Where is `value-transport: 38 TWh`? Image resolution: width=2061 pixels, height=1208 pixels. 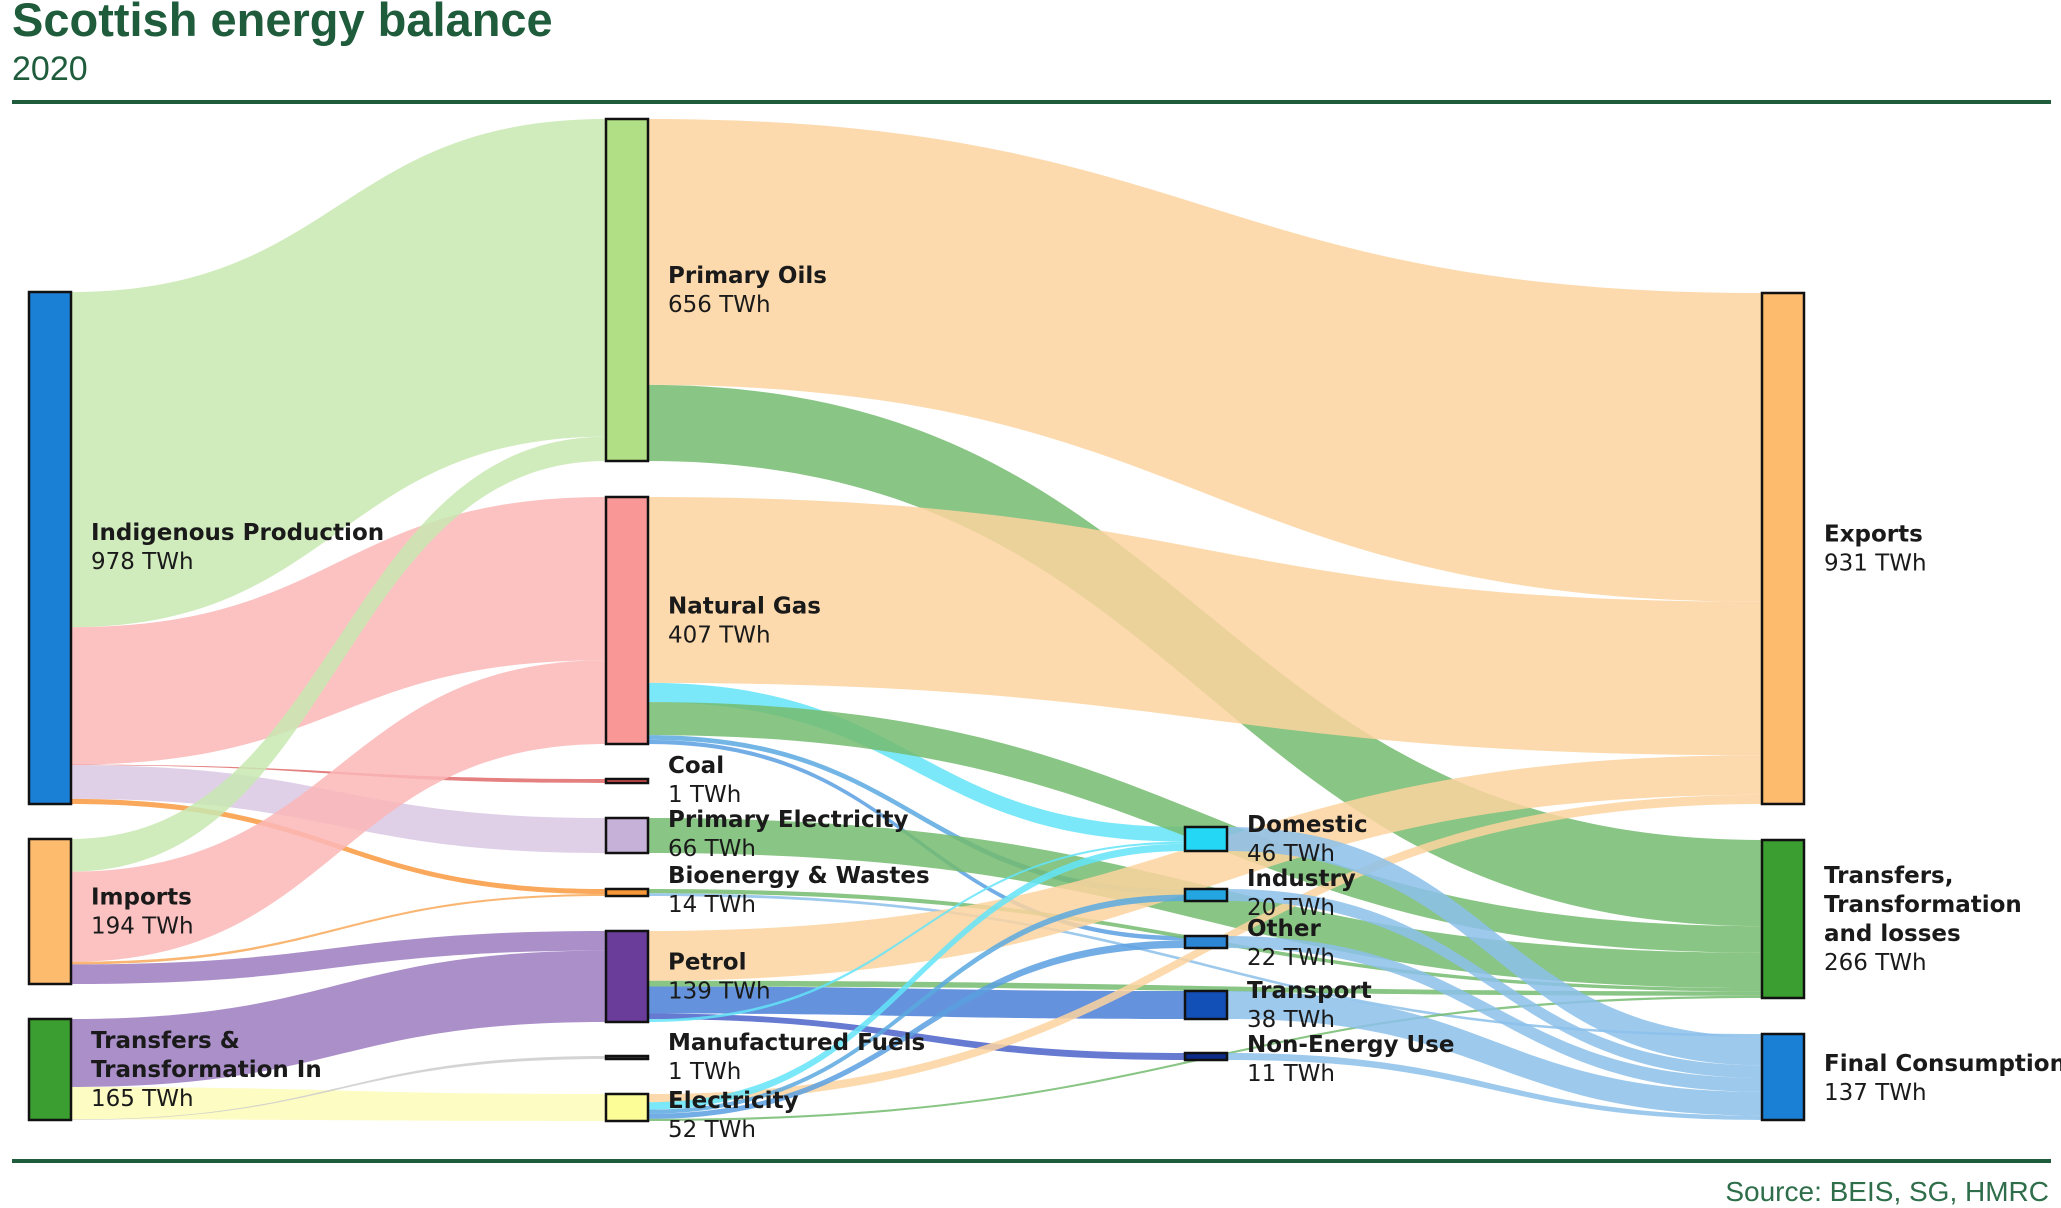
value-transport: 38 TWh is located at coordinates (1291, 1020).